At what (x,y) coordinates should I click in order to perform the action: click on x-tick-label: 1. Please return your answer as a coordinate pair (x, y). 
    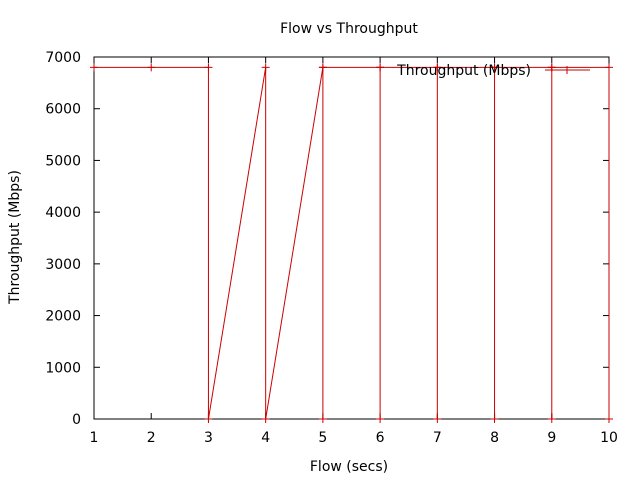
    Looking at the image, I should click on (94, 438).